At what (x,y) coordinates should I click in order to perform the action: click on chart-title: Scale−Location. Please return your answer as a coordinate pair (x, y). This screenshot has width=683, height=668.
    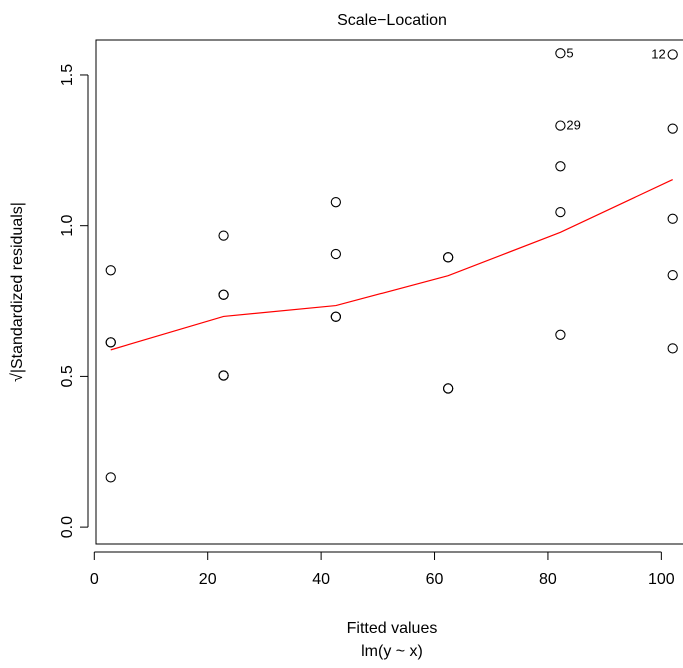
    Looking at the image, I should click on (392, 20).